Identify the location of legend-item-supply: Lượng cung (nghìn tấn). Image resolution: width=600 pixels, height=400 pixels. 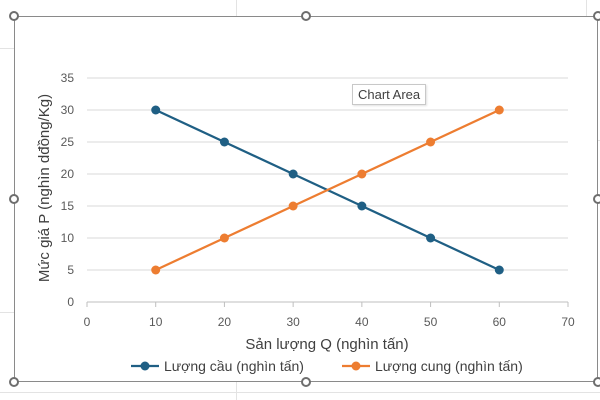
(432, 366).